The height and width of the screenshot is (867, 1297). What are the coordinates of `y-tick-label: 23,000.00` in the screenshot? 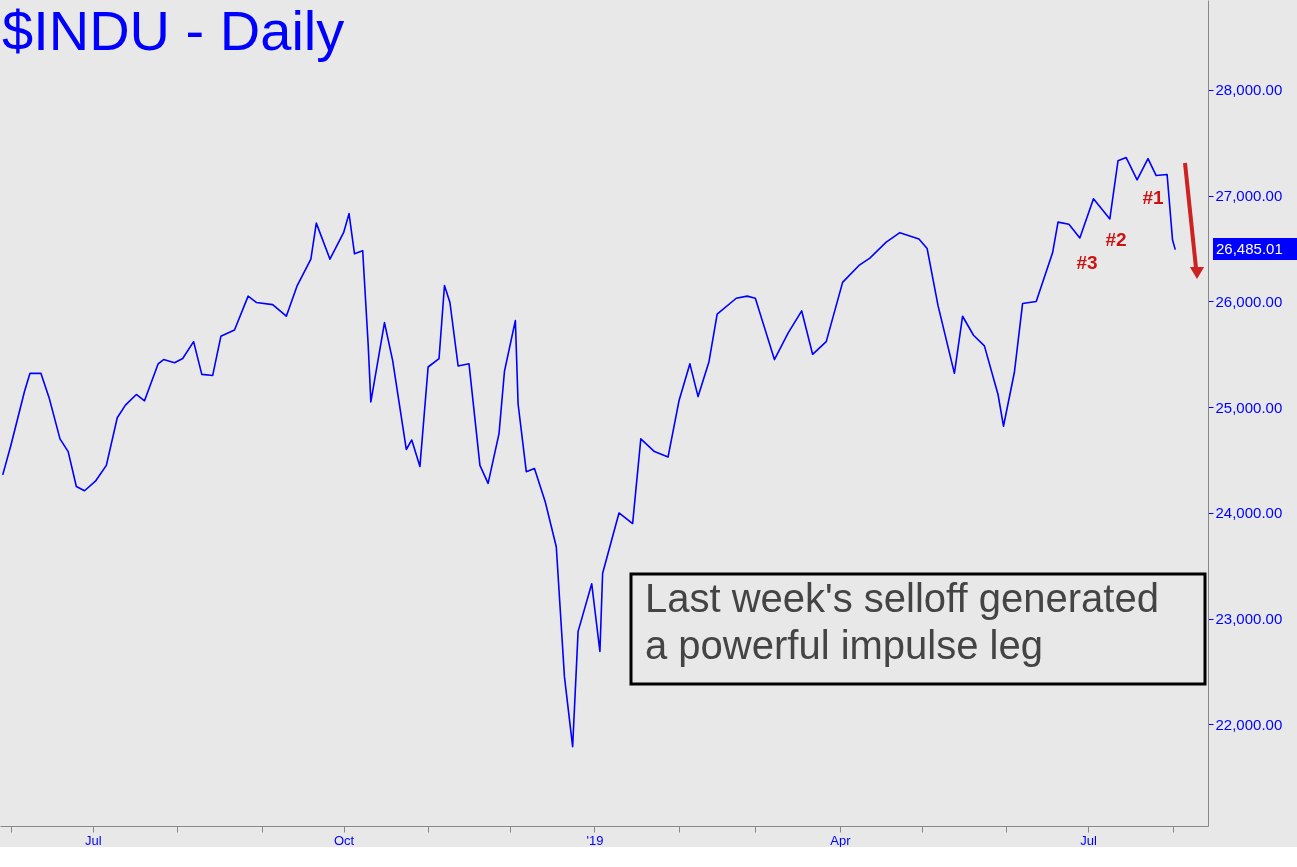 It's located at (1249, 619).